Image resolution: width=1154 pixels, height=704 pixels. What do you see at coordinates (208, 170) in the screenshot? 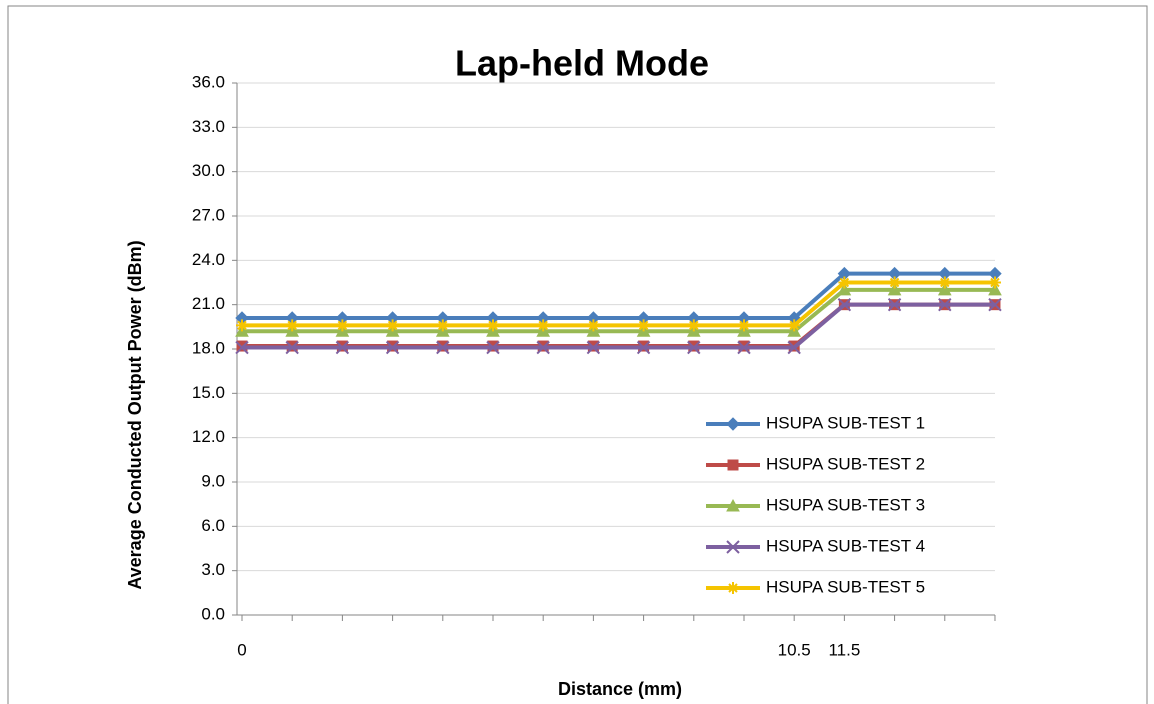
I see `y-tick-label: 30.0` at bounding box center [208, 170].